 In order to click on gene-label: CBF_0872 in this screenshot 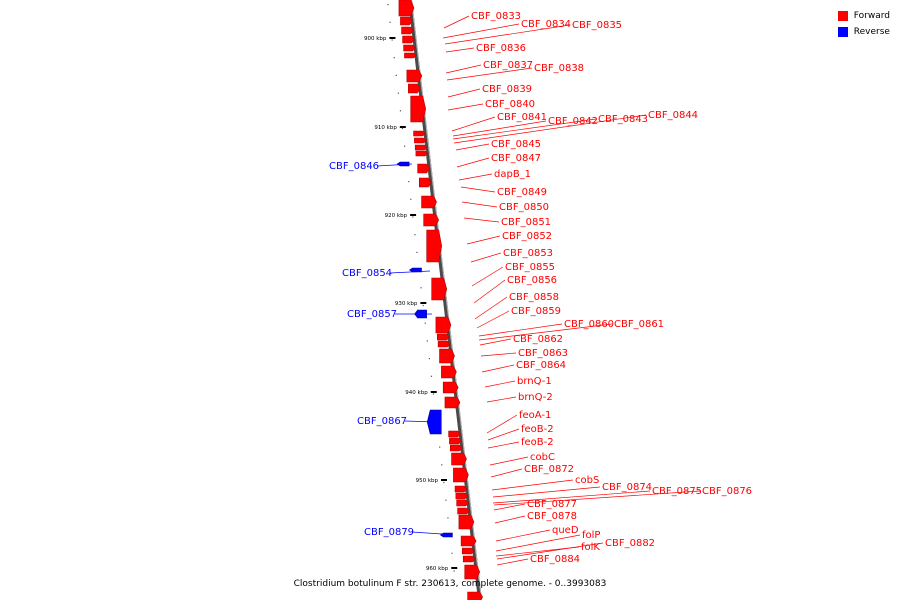, I will do `click(549, 469)`.